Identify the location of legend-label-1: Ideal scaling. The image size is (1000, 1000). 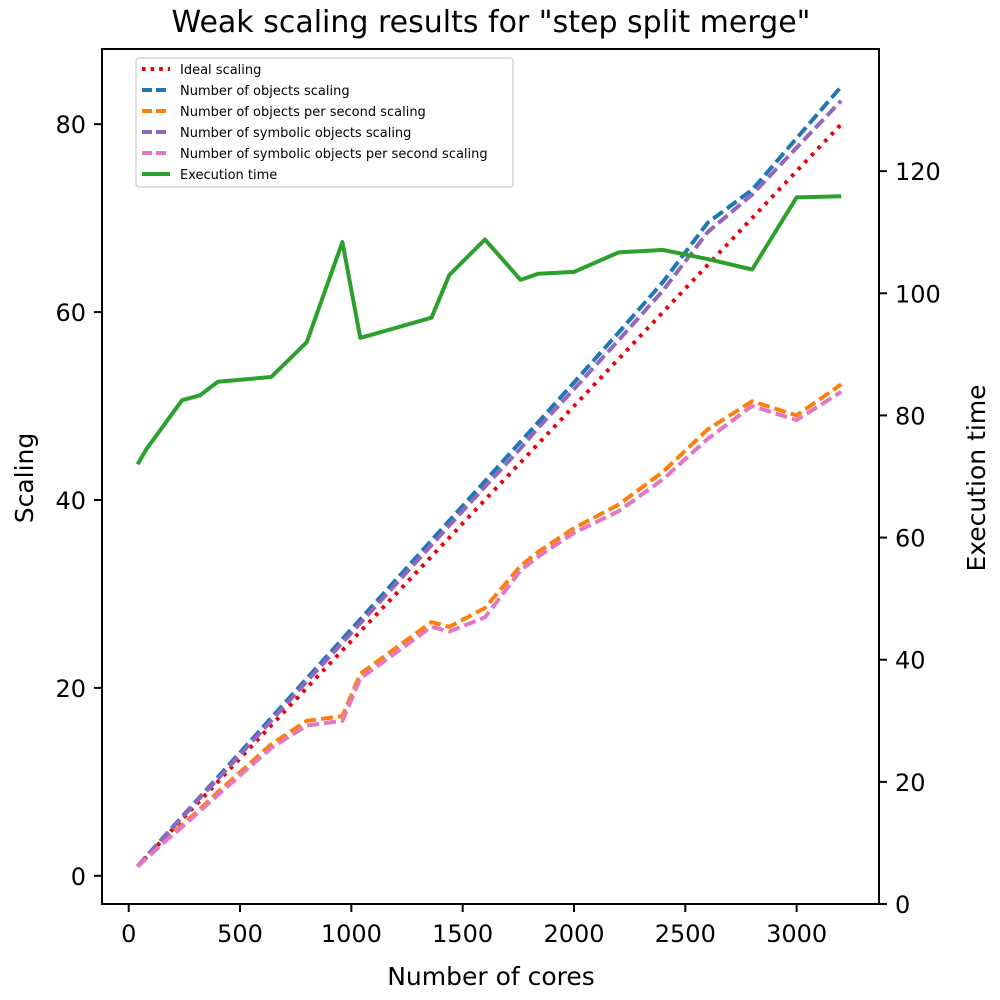
(220, 70).